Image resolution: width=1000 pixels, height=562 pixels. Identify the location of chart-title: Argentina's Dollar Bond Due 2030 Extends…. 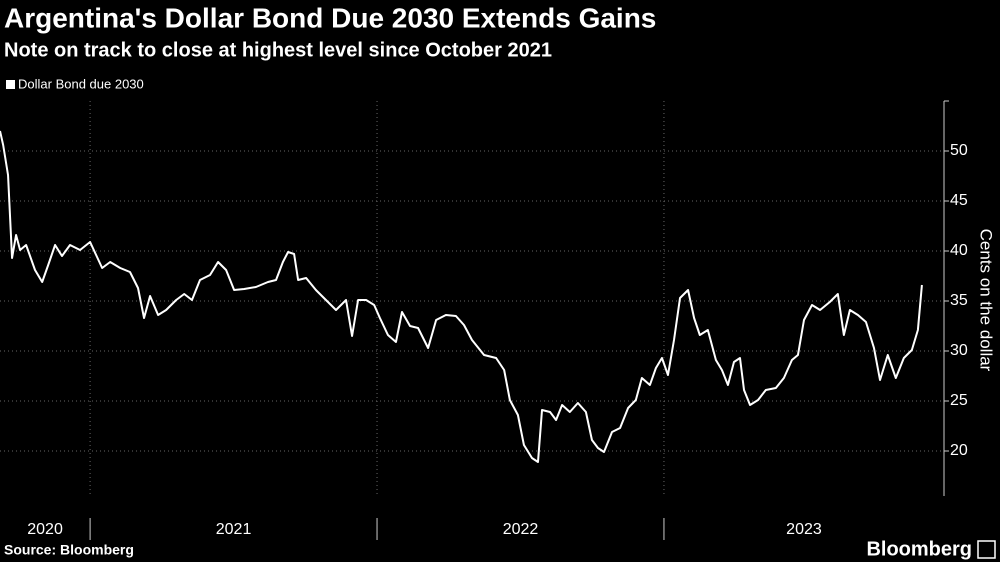
(330, 17).